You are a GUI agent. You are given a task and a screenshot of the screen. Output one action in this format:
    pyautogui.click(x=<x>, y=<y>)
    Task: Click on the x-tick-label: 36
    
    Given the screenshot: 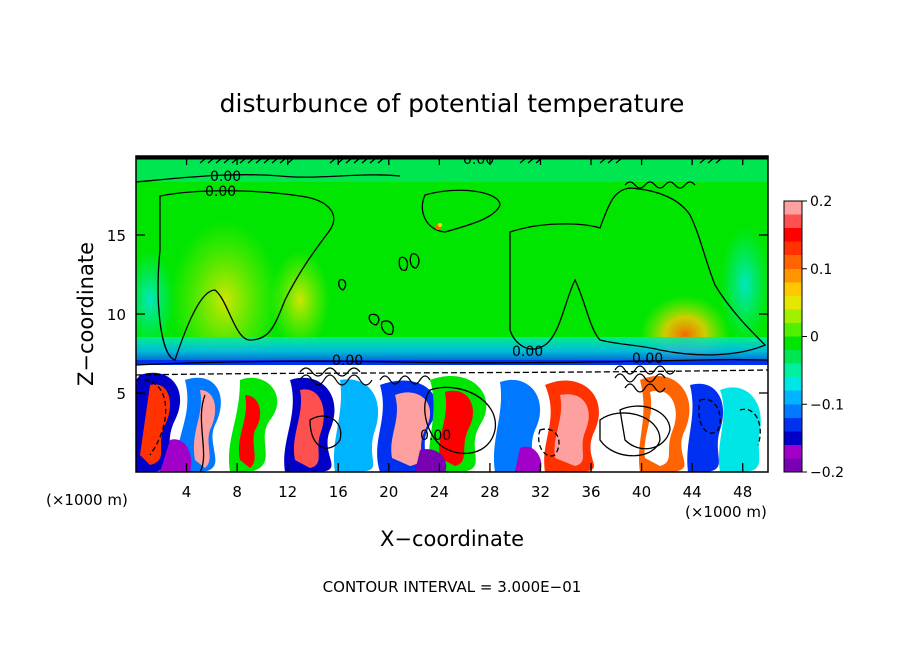 What is the action you would take?
    pyautogui.click(x=590, y=492)
    